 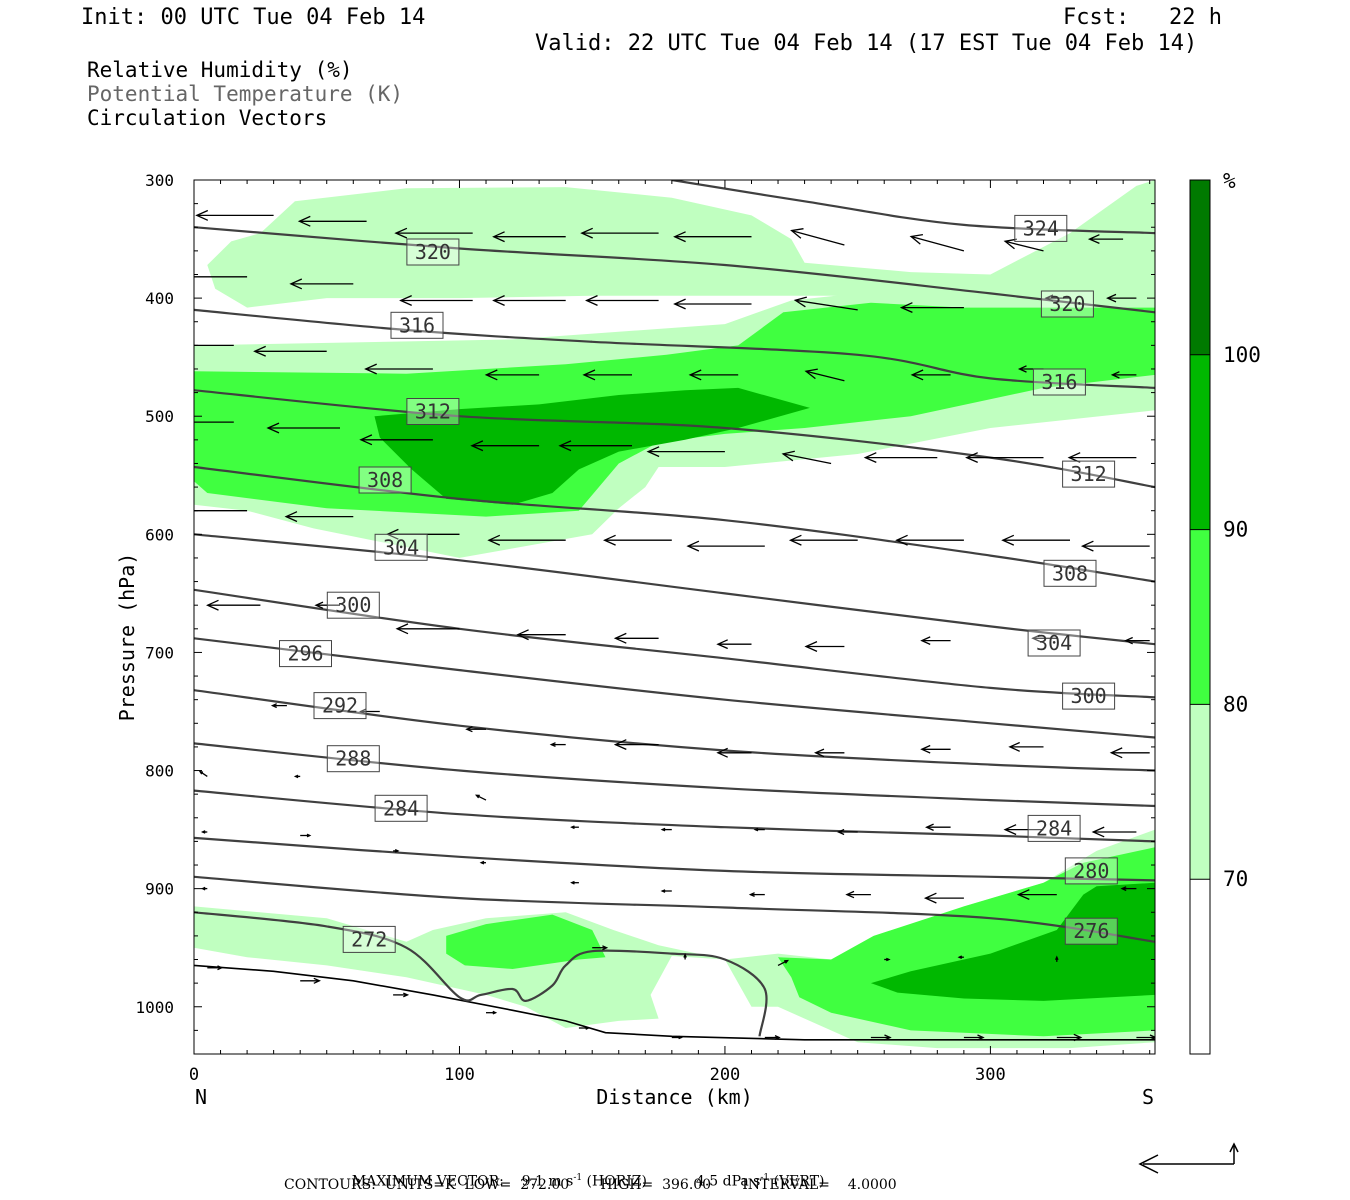 I want to click on contour-label-text: 320, so click(x=1067, y=304).